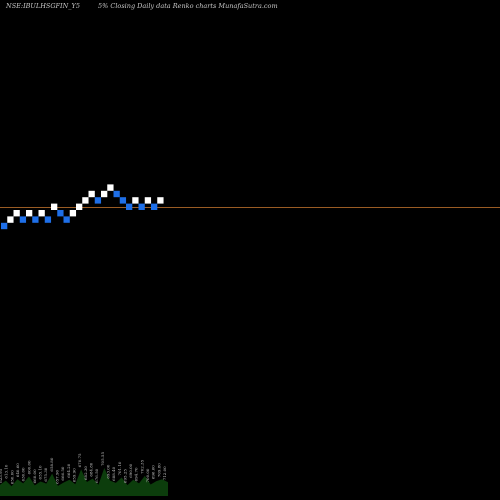 This screenshot has width=500, height=500. Describe the element at coordinates (107, 471) in the screenshot. I see `volume-label-19: 693.00` at that location.